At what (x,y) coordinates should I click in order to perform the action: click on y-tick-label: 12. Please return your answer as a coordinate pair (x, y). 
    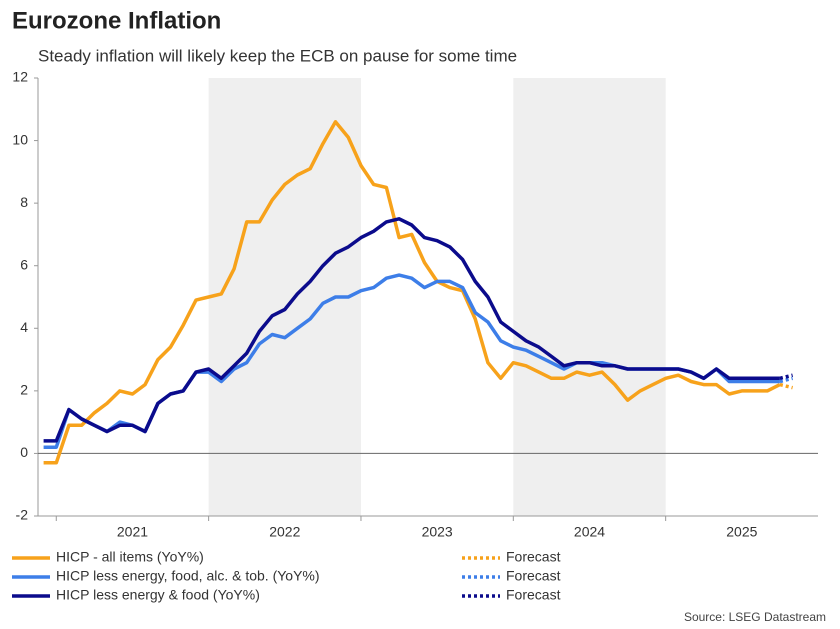
    Looking at the image, I should click on (20, 77).